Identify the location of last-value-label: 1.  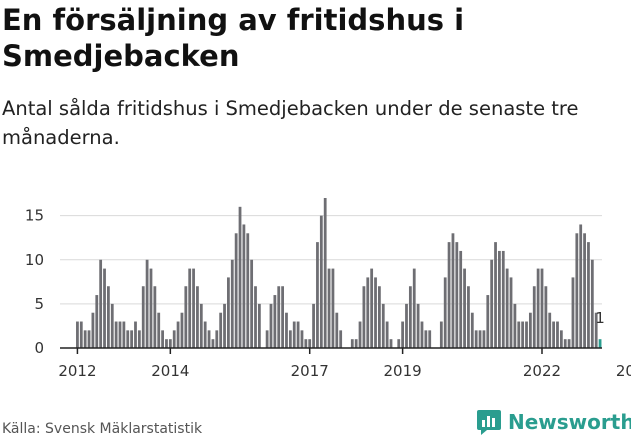
(600, 318).